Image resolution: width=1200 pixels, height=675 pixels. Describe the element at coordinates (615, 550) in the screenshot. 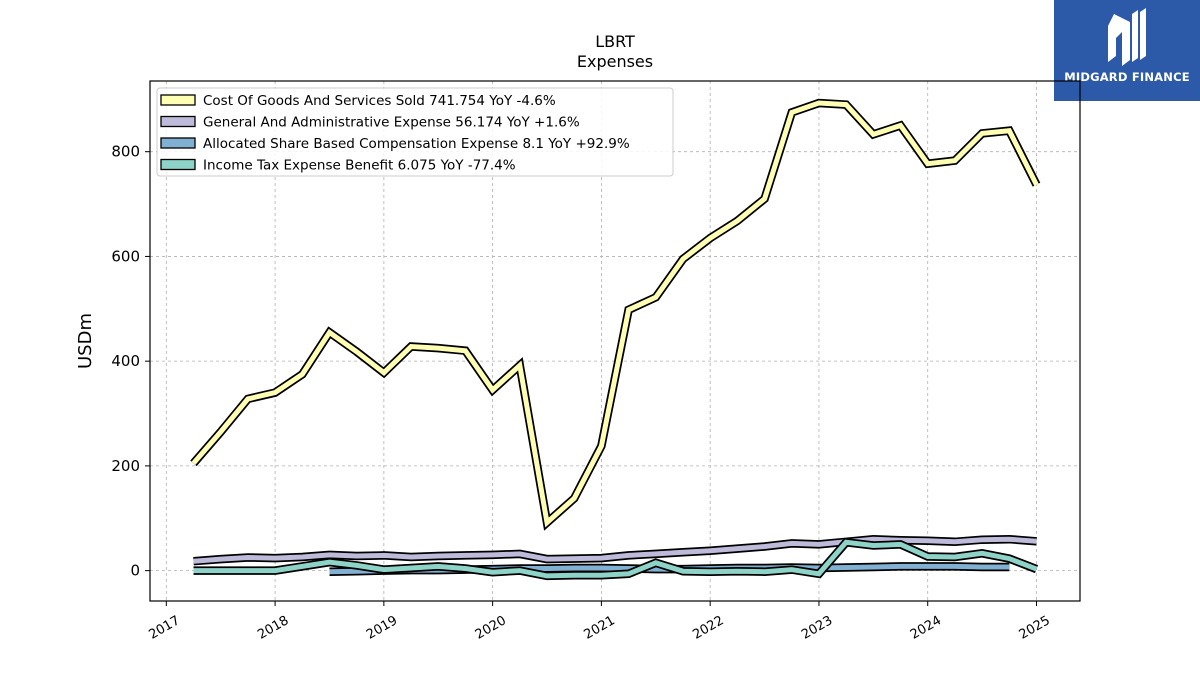

I see `series-line-general-and-administrative-expense` at that location.